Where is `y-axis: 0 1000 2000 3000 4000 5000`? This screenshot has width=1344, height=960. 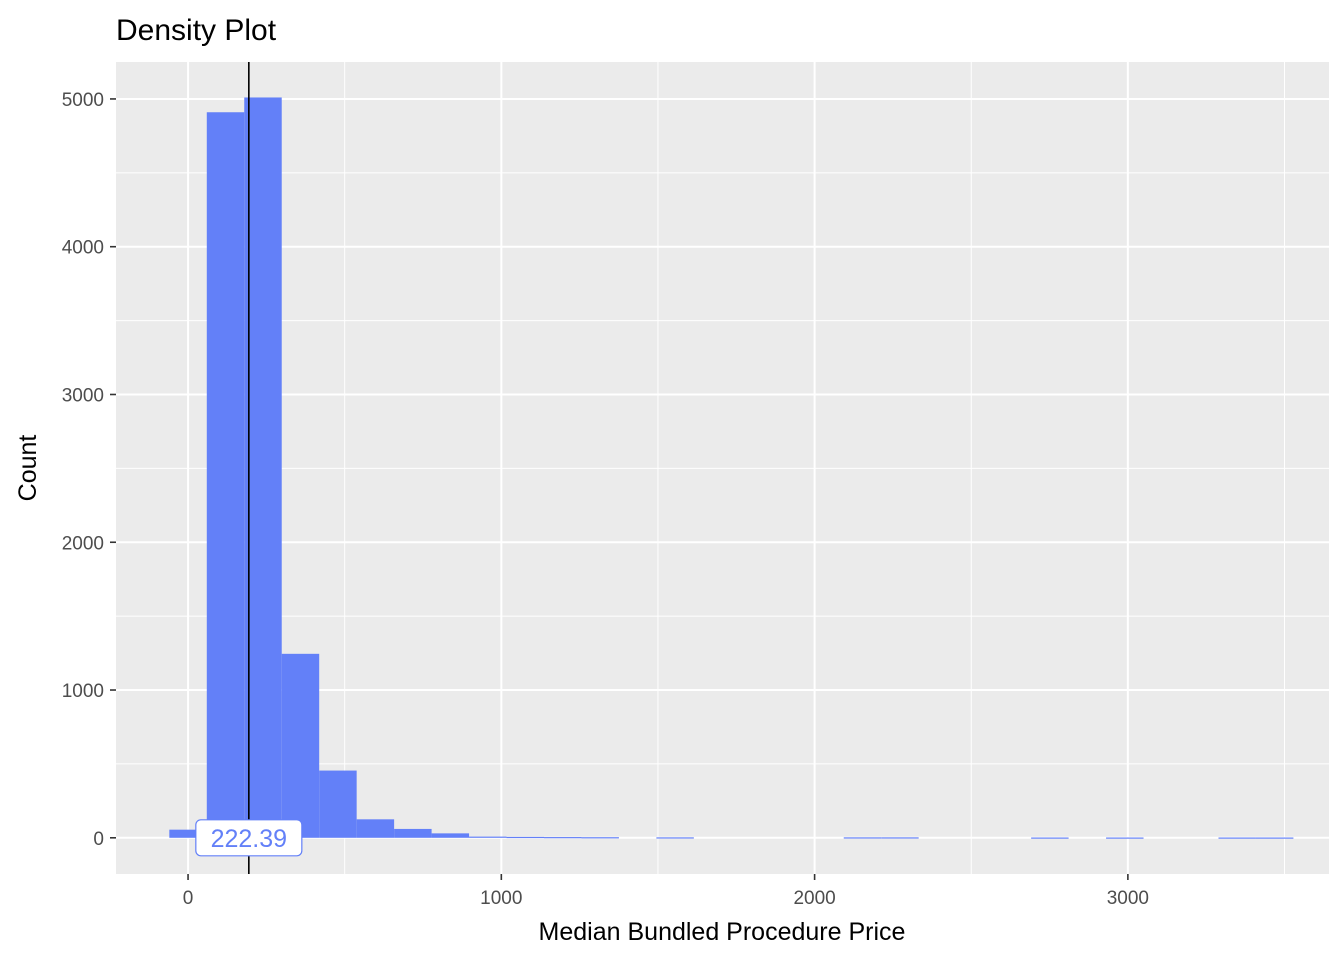
y-axis: 0 1000 2000 3000 4000 5000 is located at coordinates (89, 470).